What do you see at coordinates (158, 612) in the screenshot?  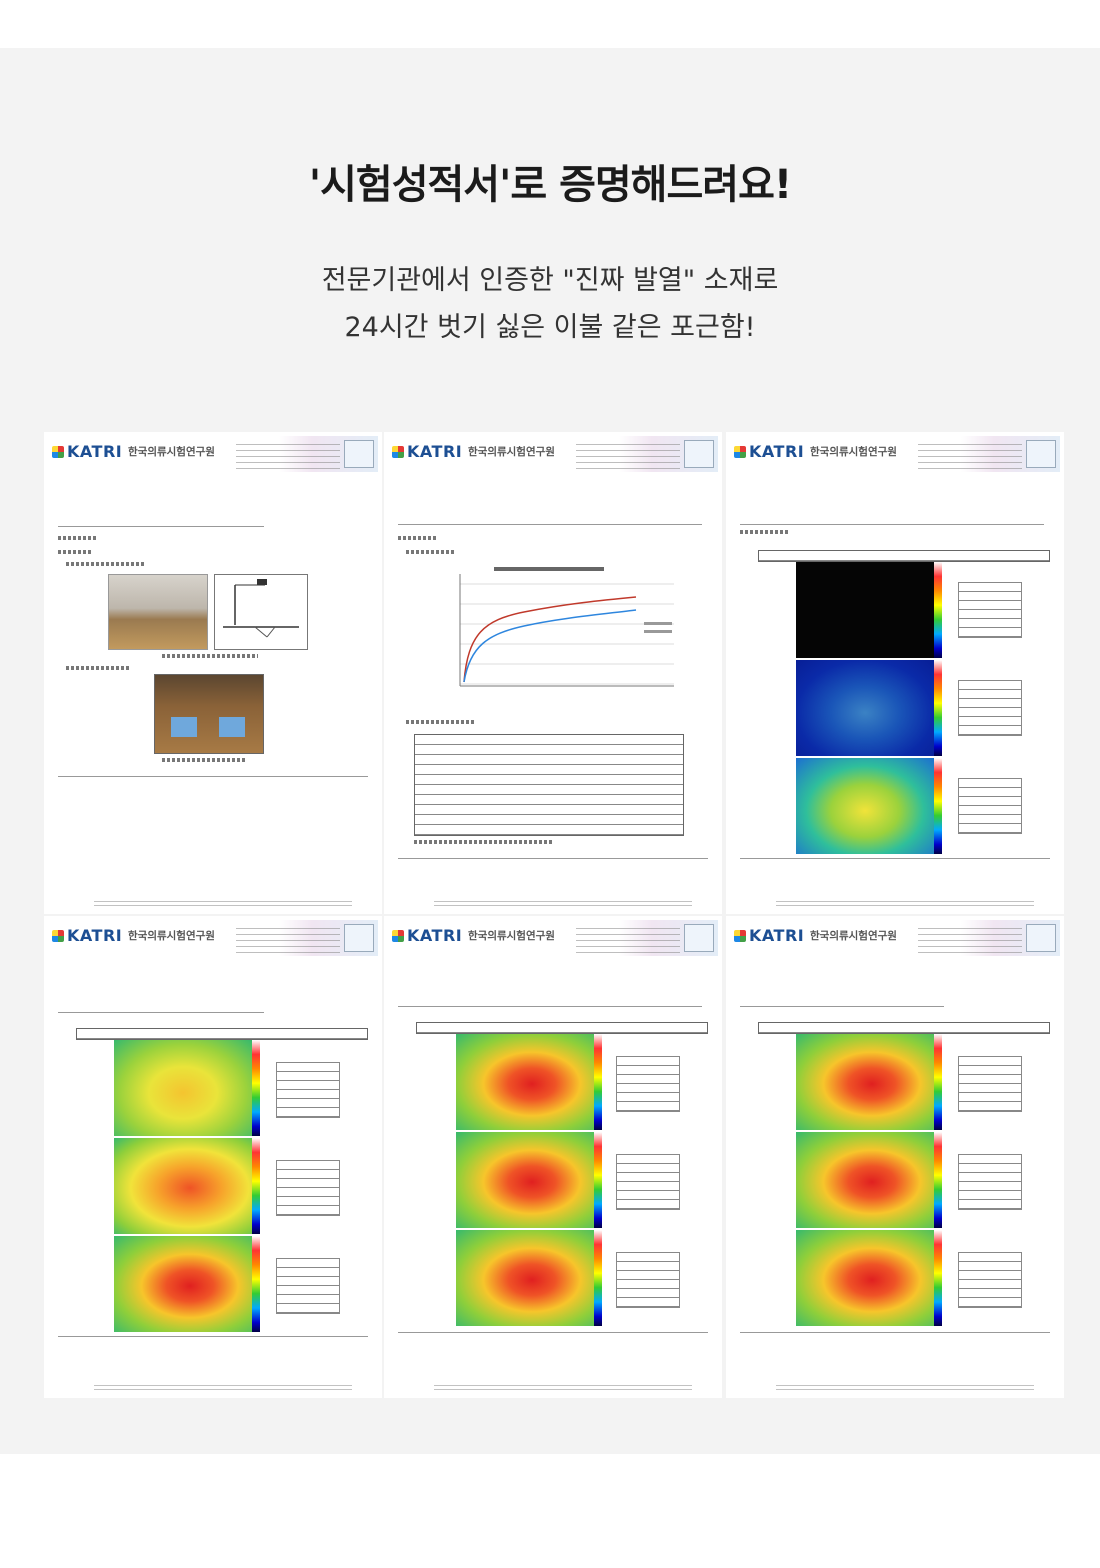 I see `test-apparatus-photo` at bounding box center [158, 612].